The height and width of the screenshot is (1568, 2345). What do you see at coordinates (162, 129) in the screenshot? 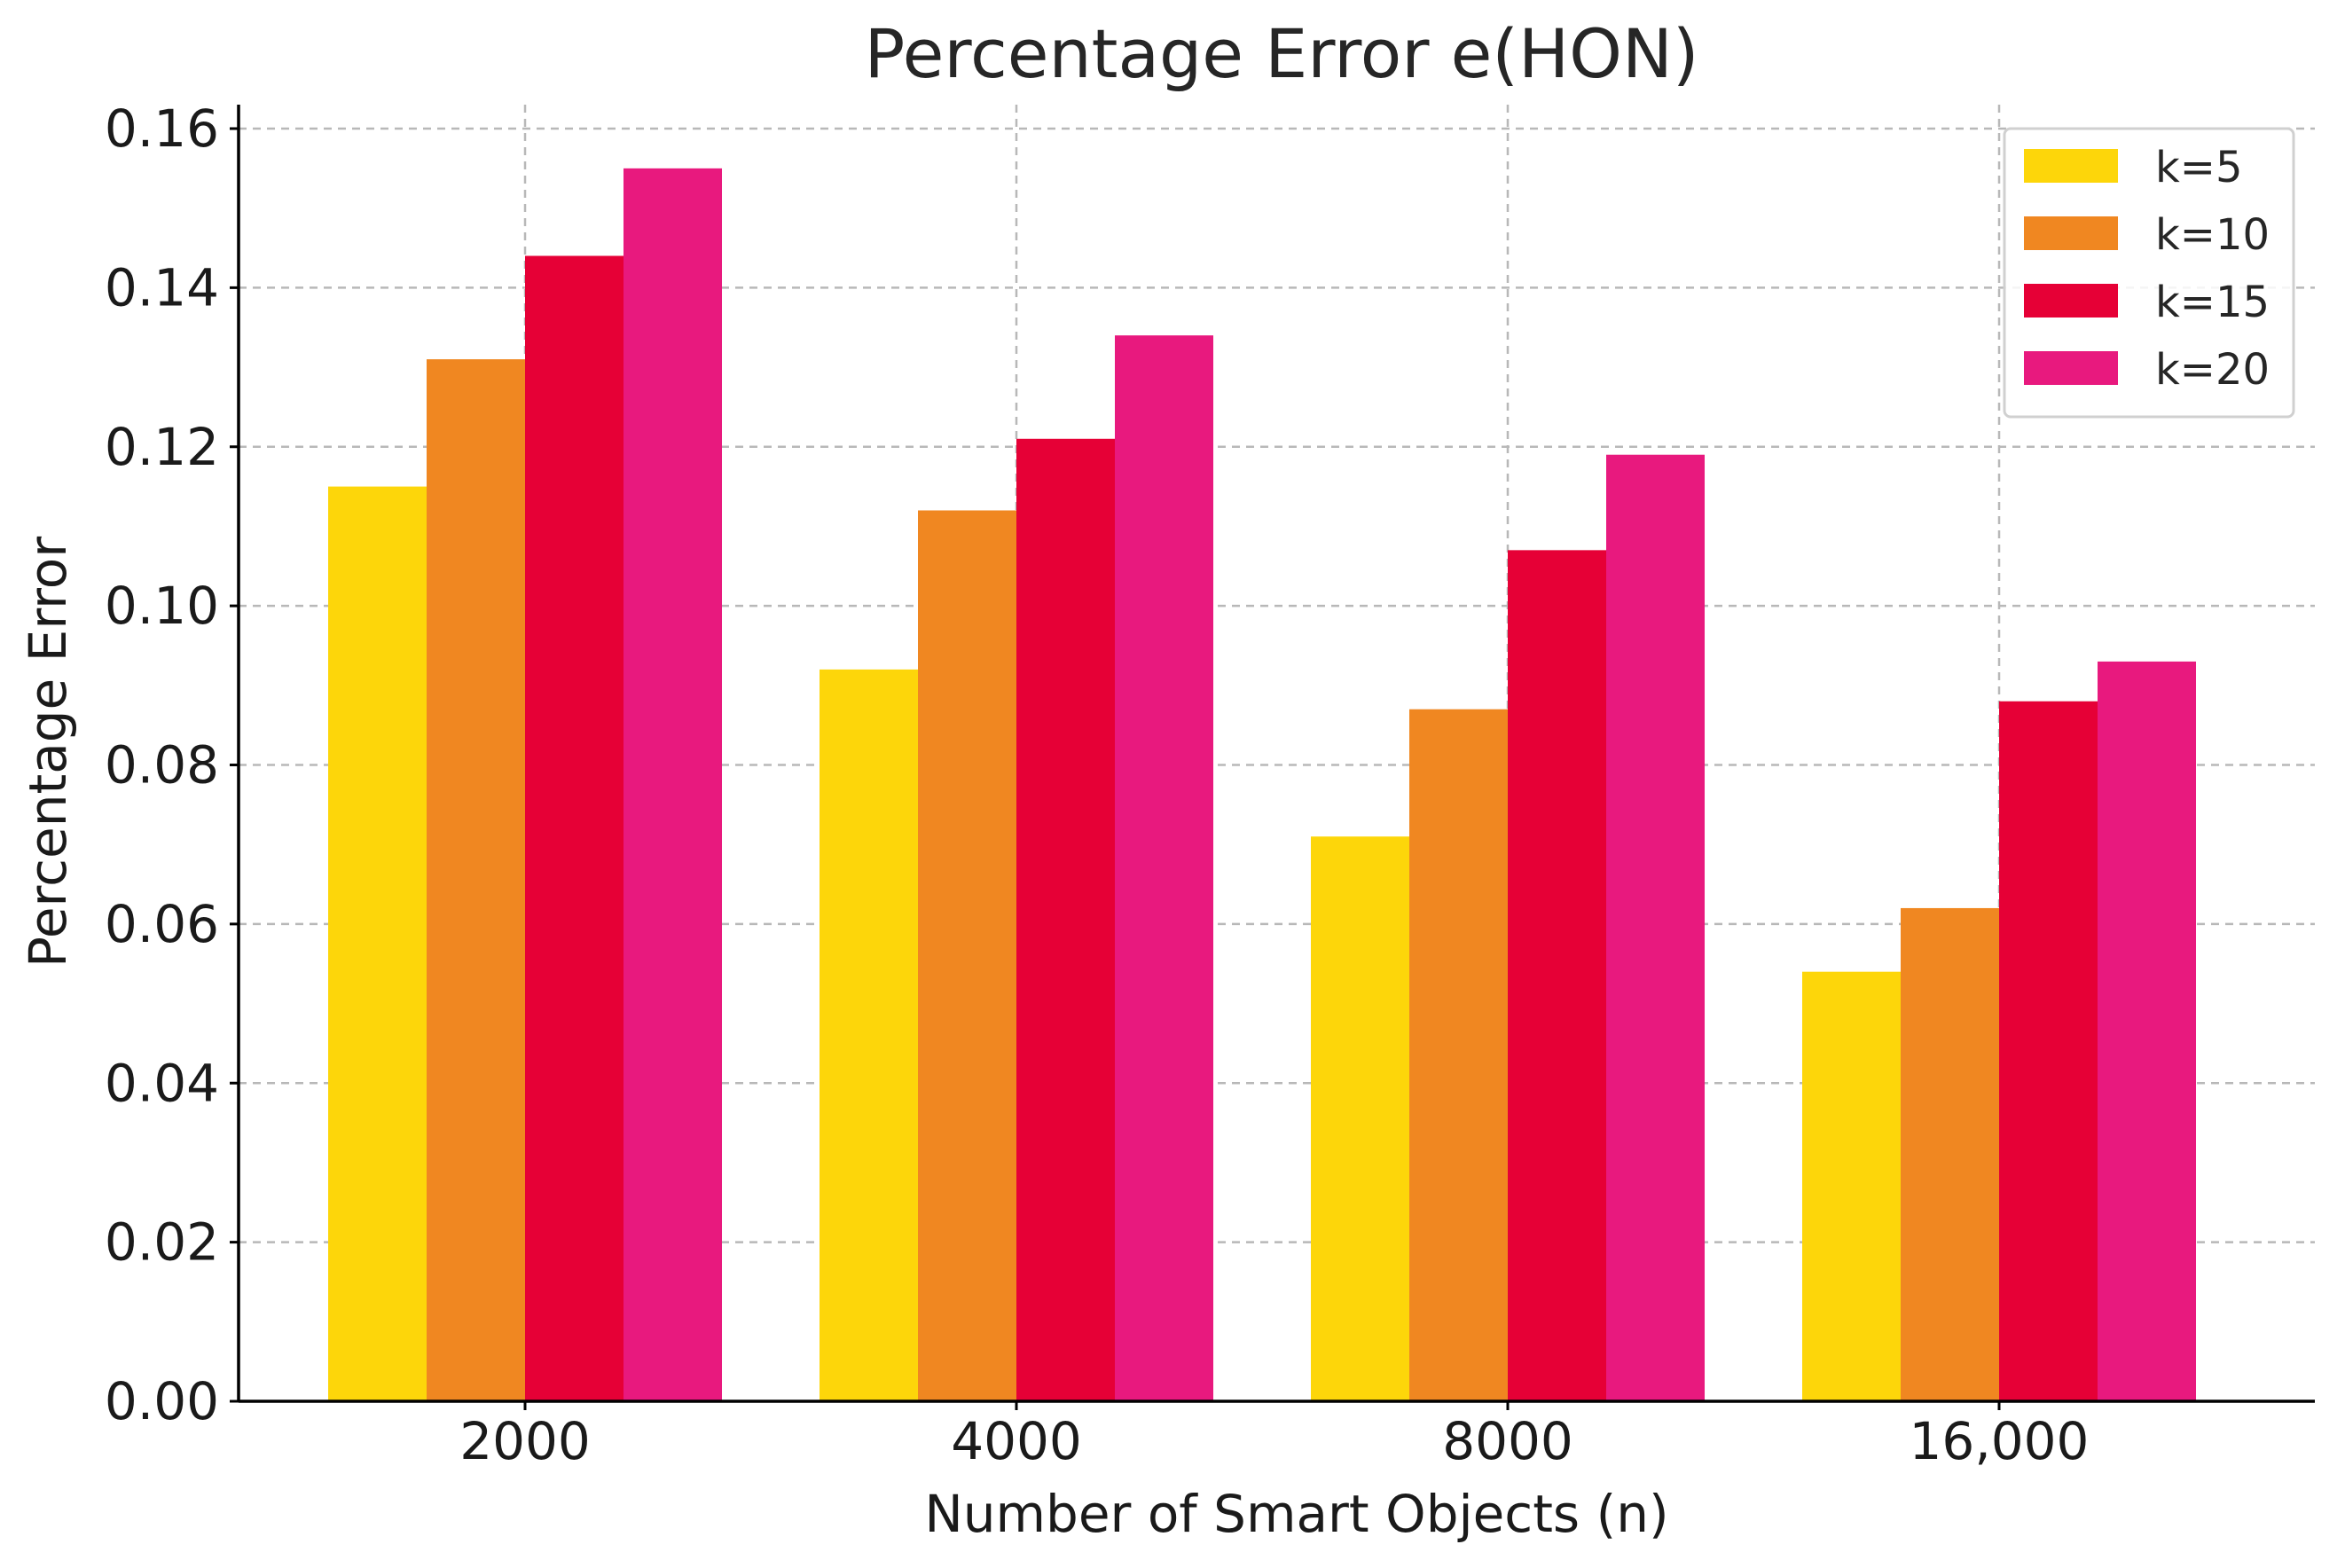
I see `y-tick-label: 0.16` at bounding box center [162, 129].